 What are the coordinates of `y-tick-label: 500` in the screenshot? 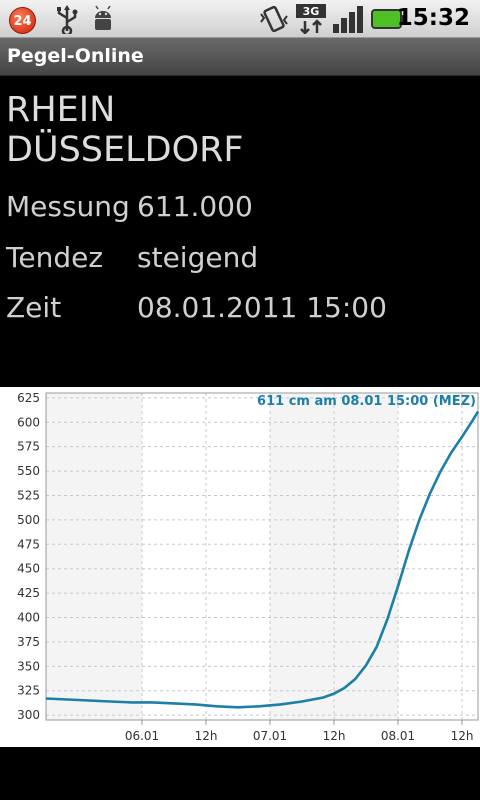 It's located at (28, 520).